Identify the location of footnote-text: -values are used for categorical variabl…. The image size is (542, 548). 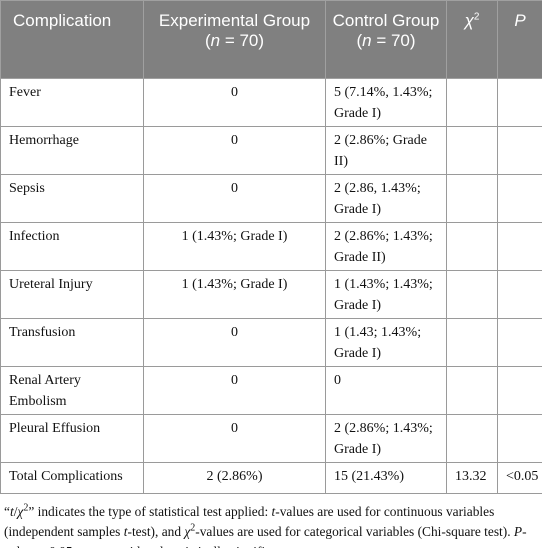
(354, 531).